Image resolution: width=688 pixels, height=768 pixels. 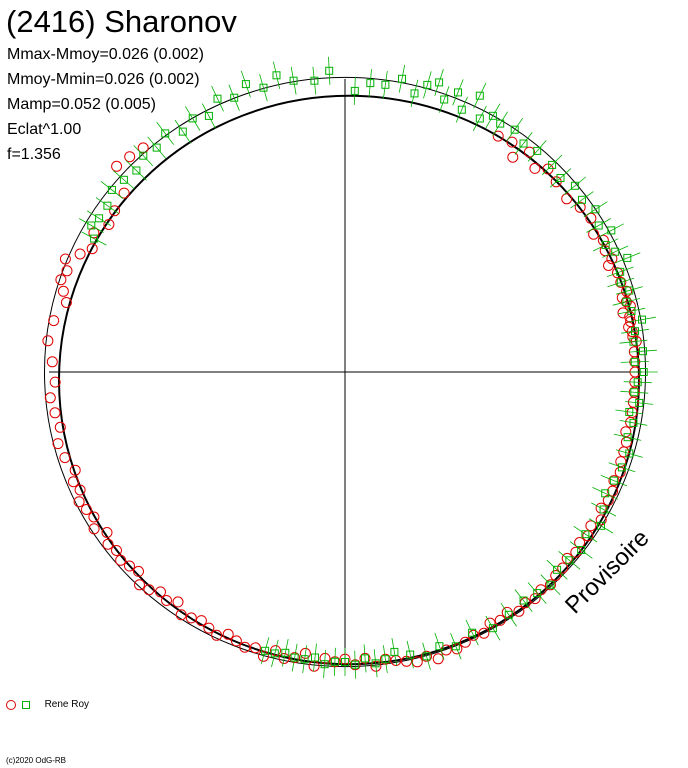 I want to click on legend-observer-label: Rene Roy, so click(x=67, y=704).